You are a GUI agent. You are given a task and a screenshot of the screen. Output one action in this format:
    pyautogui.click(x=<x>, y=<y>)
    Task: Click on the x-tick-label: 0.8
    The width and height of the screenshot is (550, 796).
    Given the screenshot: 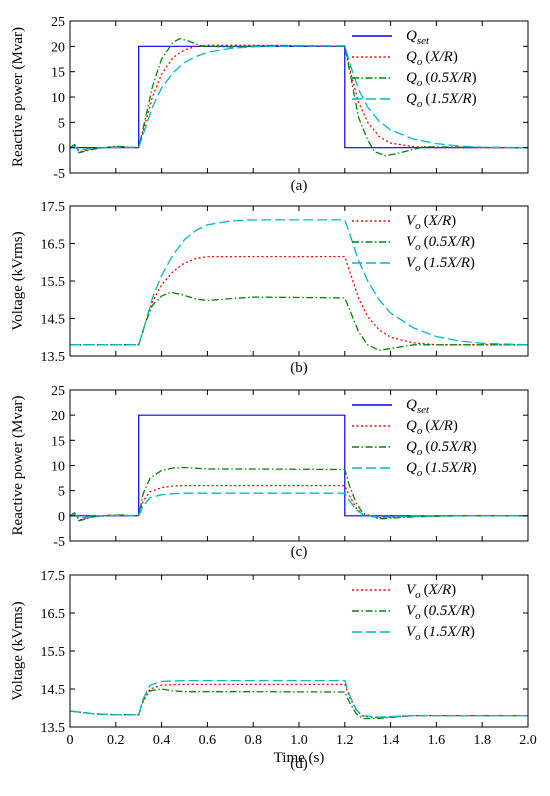 What is the action you would take?
    pyautogui.click(x=253, y=740)
    